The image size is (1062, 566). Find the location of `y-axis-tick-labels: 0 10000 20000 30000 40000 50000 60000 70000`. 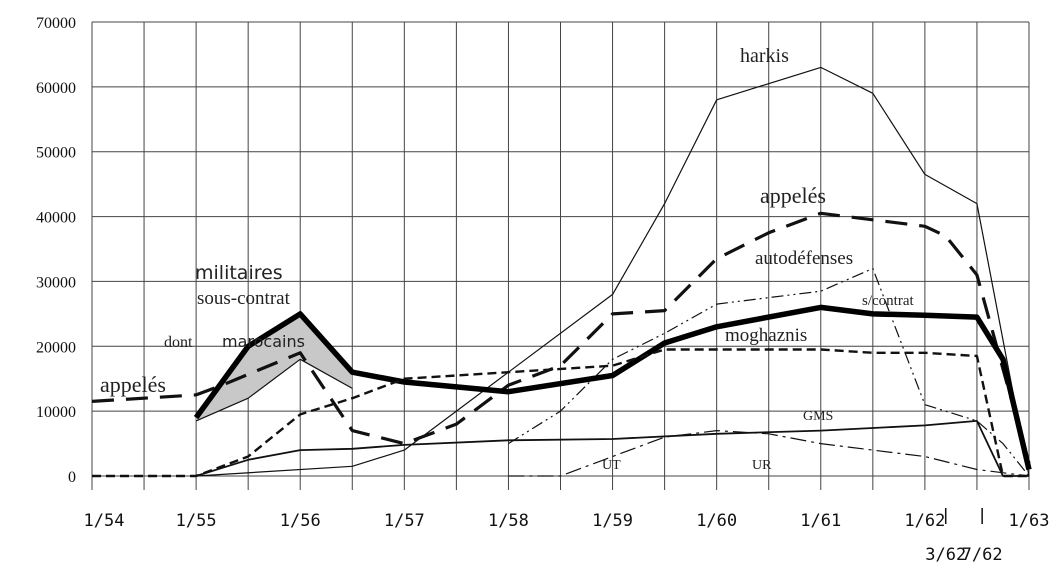

y-axis-tick-labels: 0 10000 20000 30000 40000 50000 60000 70000 is located at coordinates (56, 250).